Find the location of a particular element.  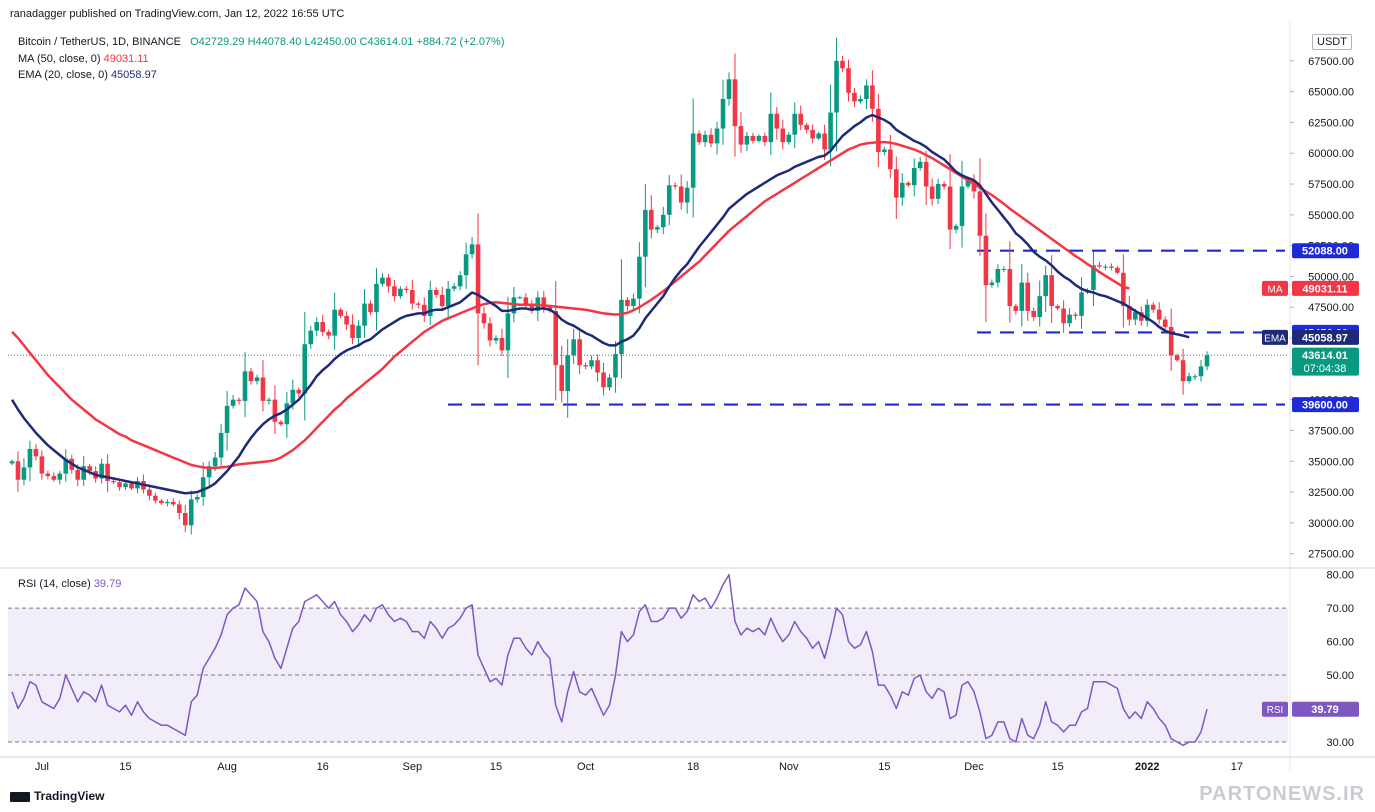

ema-tag: EMA is located at coordinates (1275, 338).